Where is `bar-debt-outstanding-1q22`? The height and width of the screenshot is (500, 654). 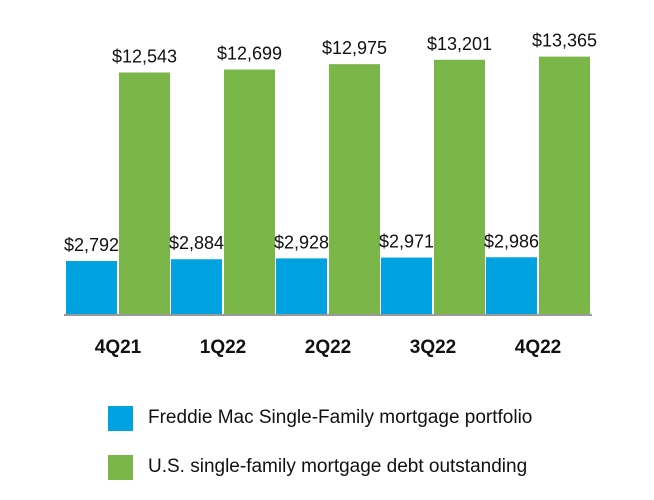 bar-debt-outstanding-1q22 is located at coordinates (249, 192).